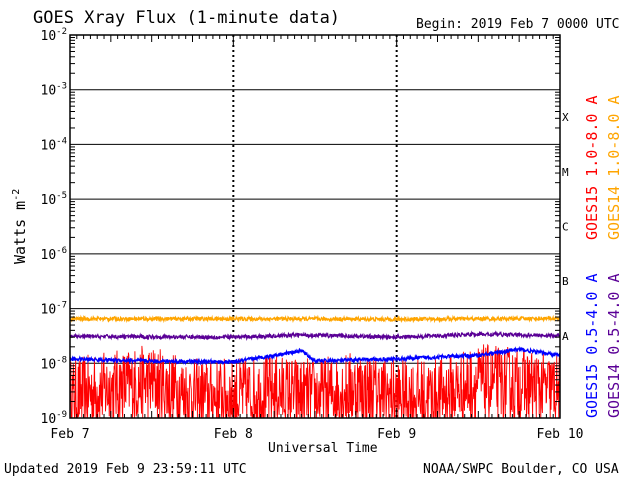 The height and width of the screenshot is (480, 640). I want to click on y-tick-label: 10⁻³, so click(54, 90).